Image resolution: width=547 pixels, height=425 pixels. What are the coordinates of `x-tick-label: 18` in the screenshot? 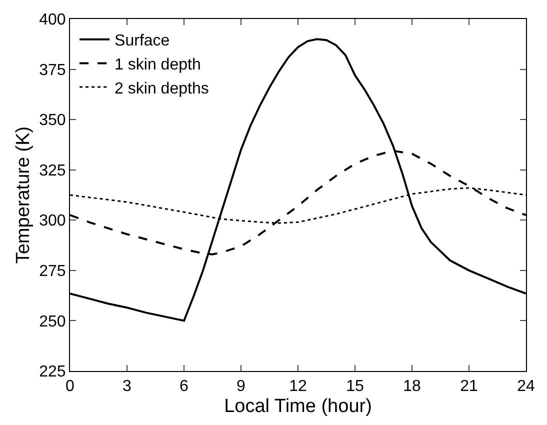 It's located at (412, 387).